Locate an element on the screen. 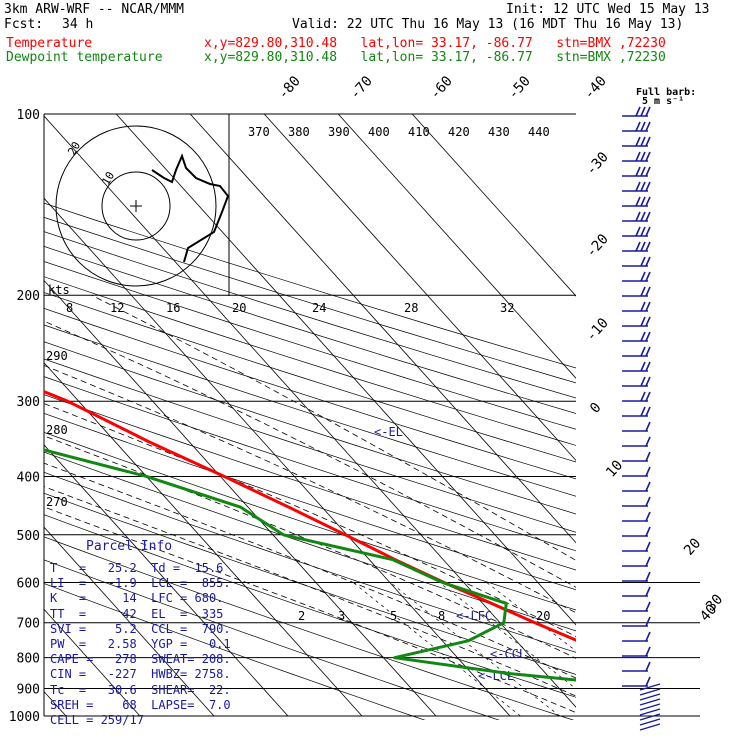  theta-label: 270 is located at coordinates (57, 502).